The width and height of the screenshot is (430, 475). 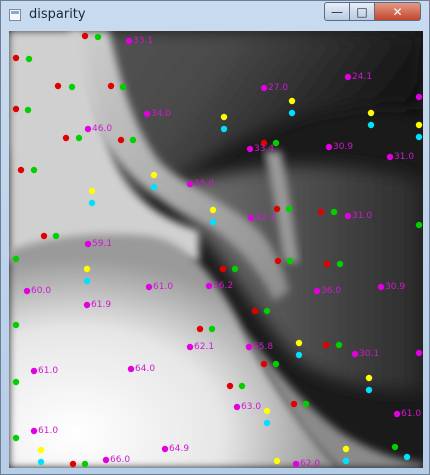 I want to click on disparity-value-label: 56.2, so click(x=223, y=286).